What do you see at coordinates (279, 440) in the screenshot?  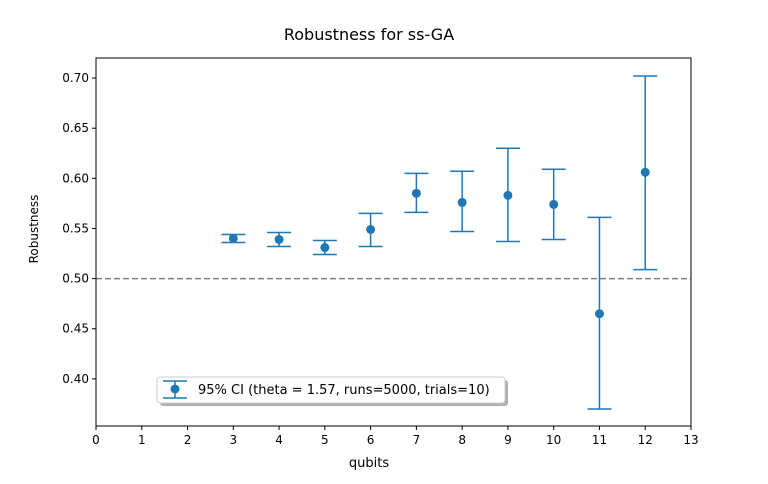 I see `x-tick-label: 4` at bounding box center [279, 440].